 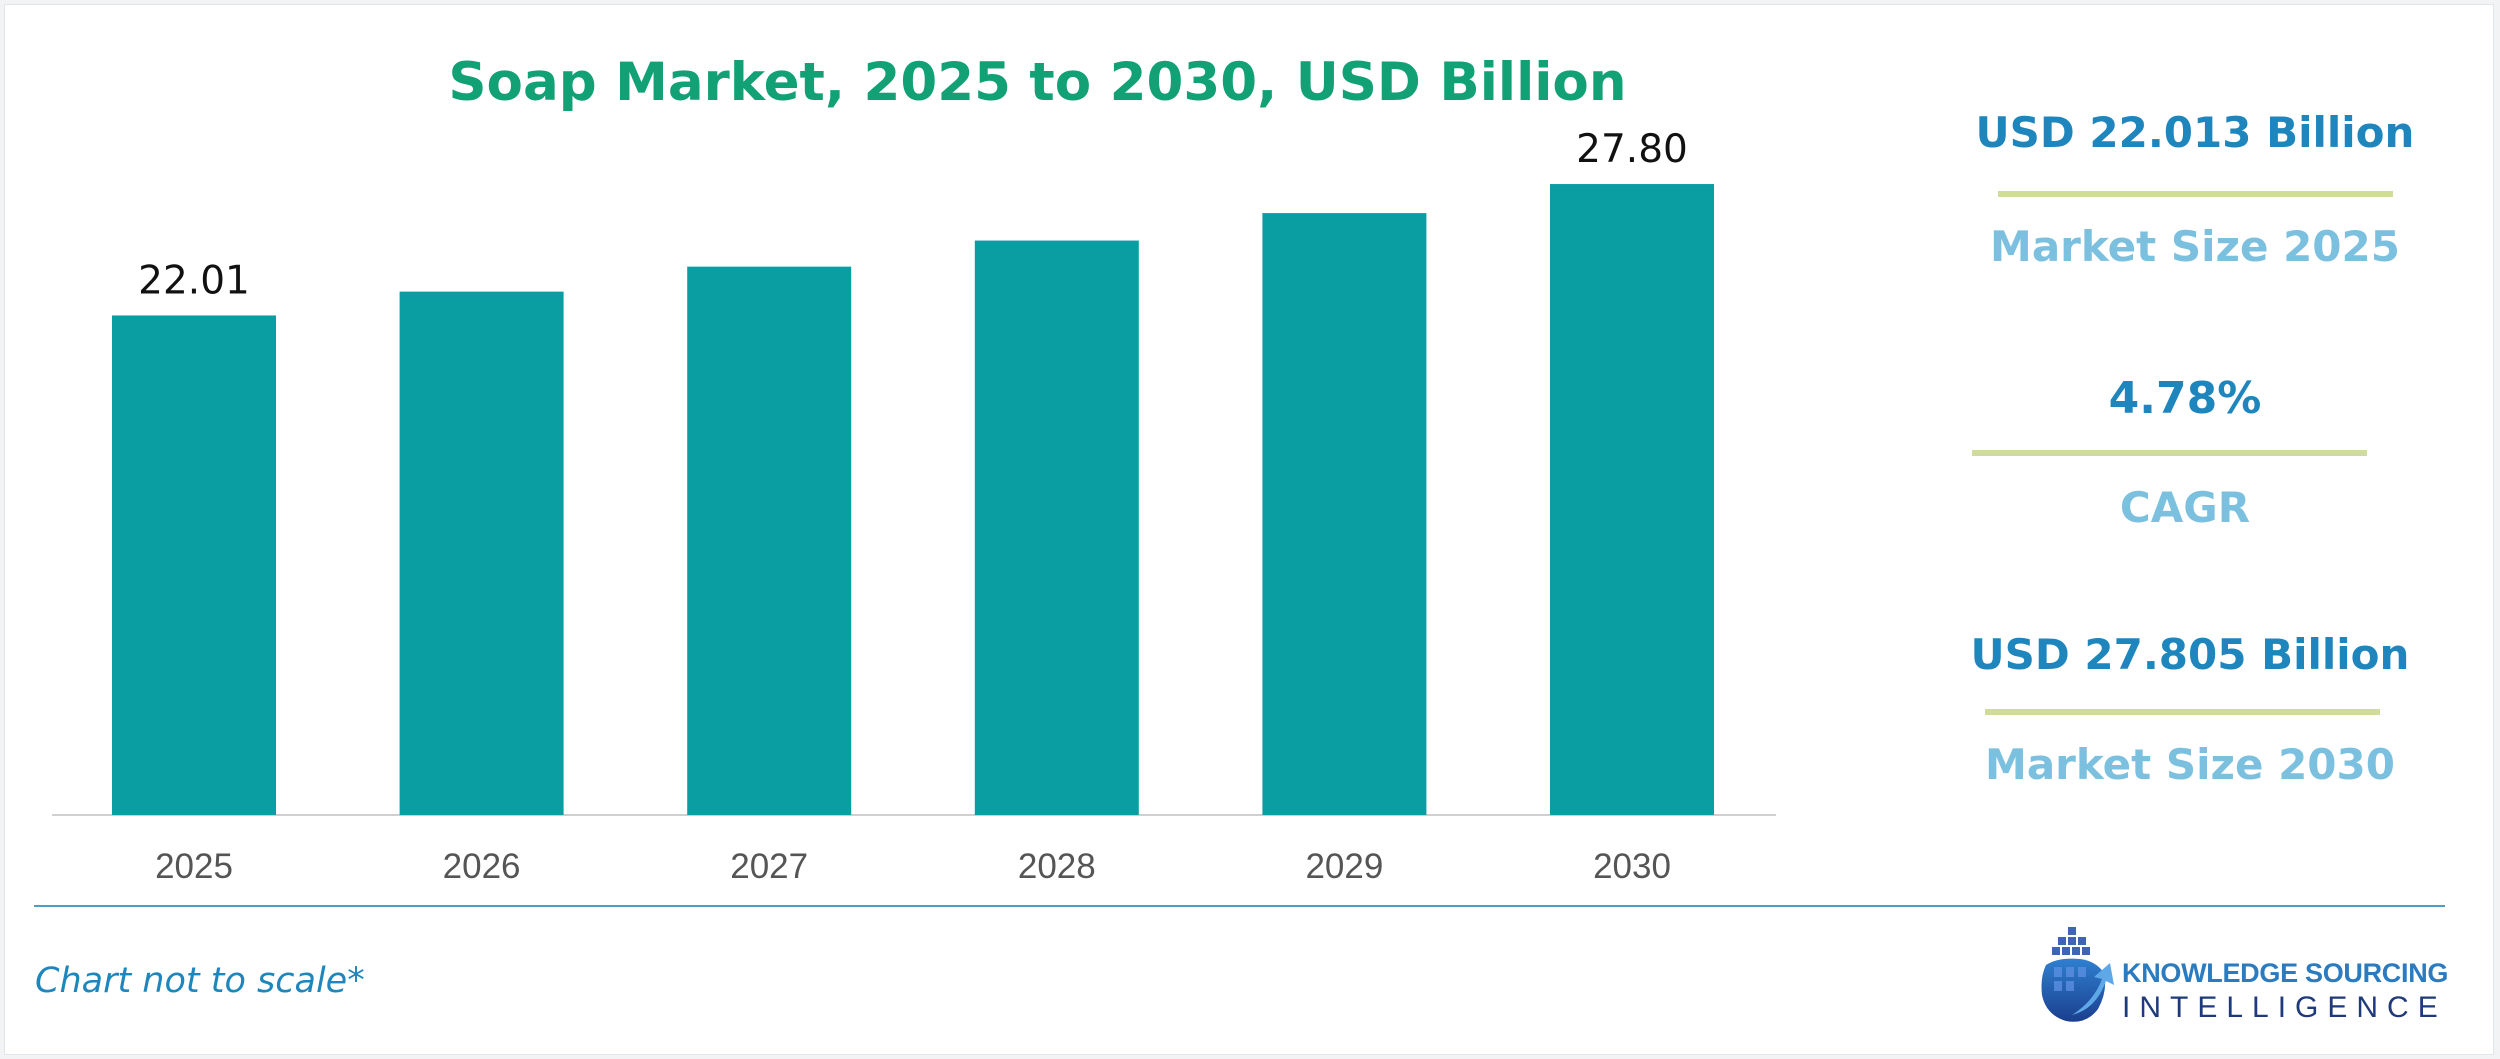 I want to click on stat-market-size-2030: USD 27.805 Billion Market Size 2030, so click(x=2190, y=710).